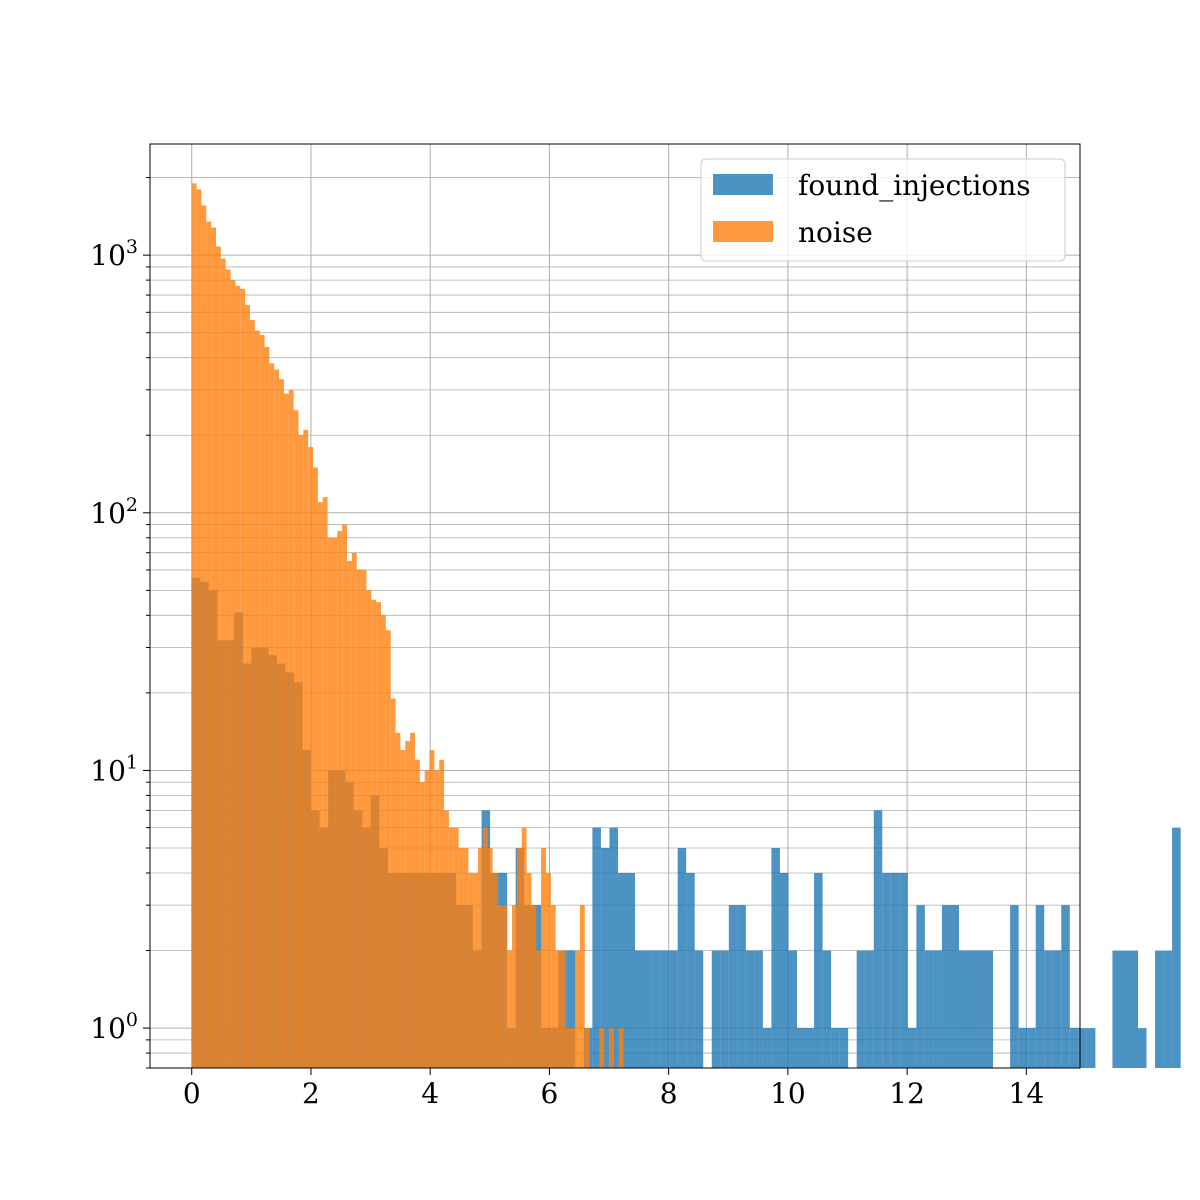 Image resolution: width=1200 pixels, height=1200 pixels. What do you see at coordinates (883, 210) in the screenshot?
I see `legend: found_injections noise` at bounding box center [883, 210].